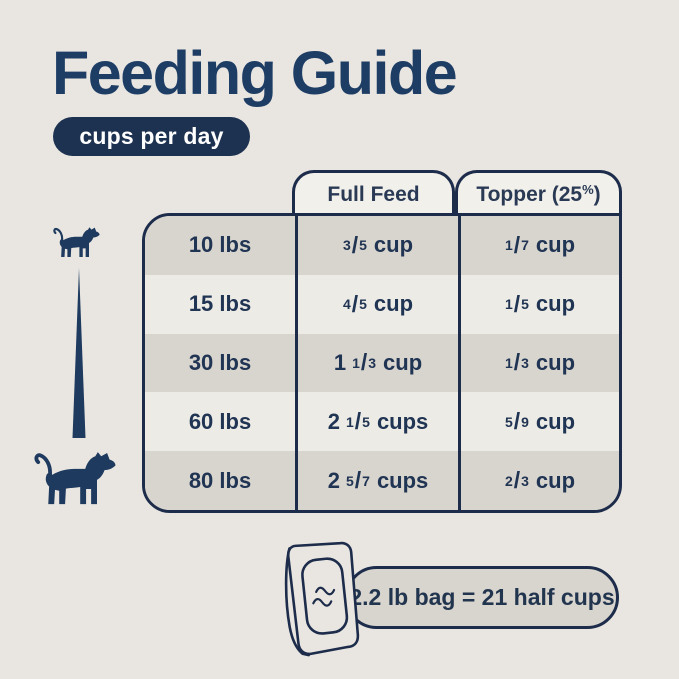 This screenshot has height=679, width=679. I want to click on column-header-full-feed: Full Feed, so click(373, 193).